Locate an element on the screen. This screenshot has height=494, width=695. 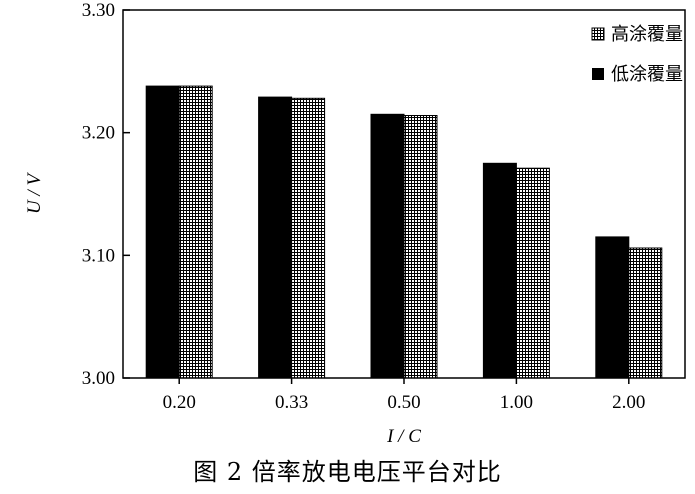
legend-label-low: 低涂覆量 is located at coordinates (647, 74).